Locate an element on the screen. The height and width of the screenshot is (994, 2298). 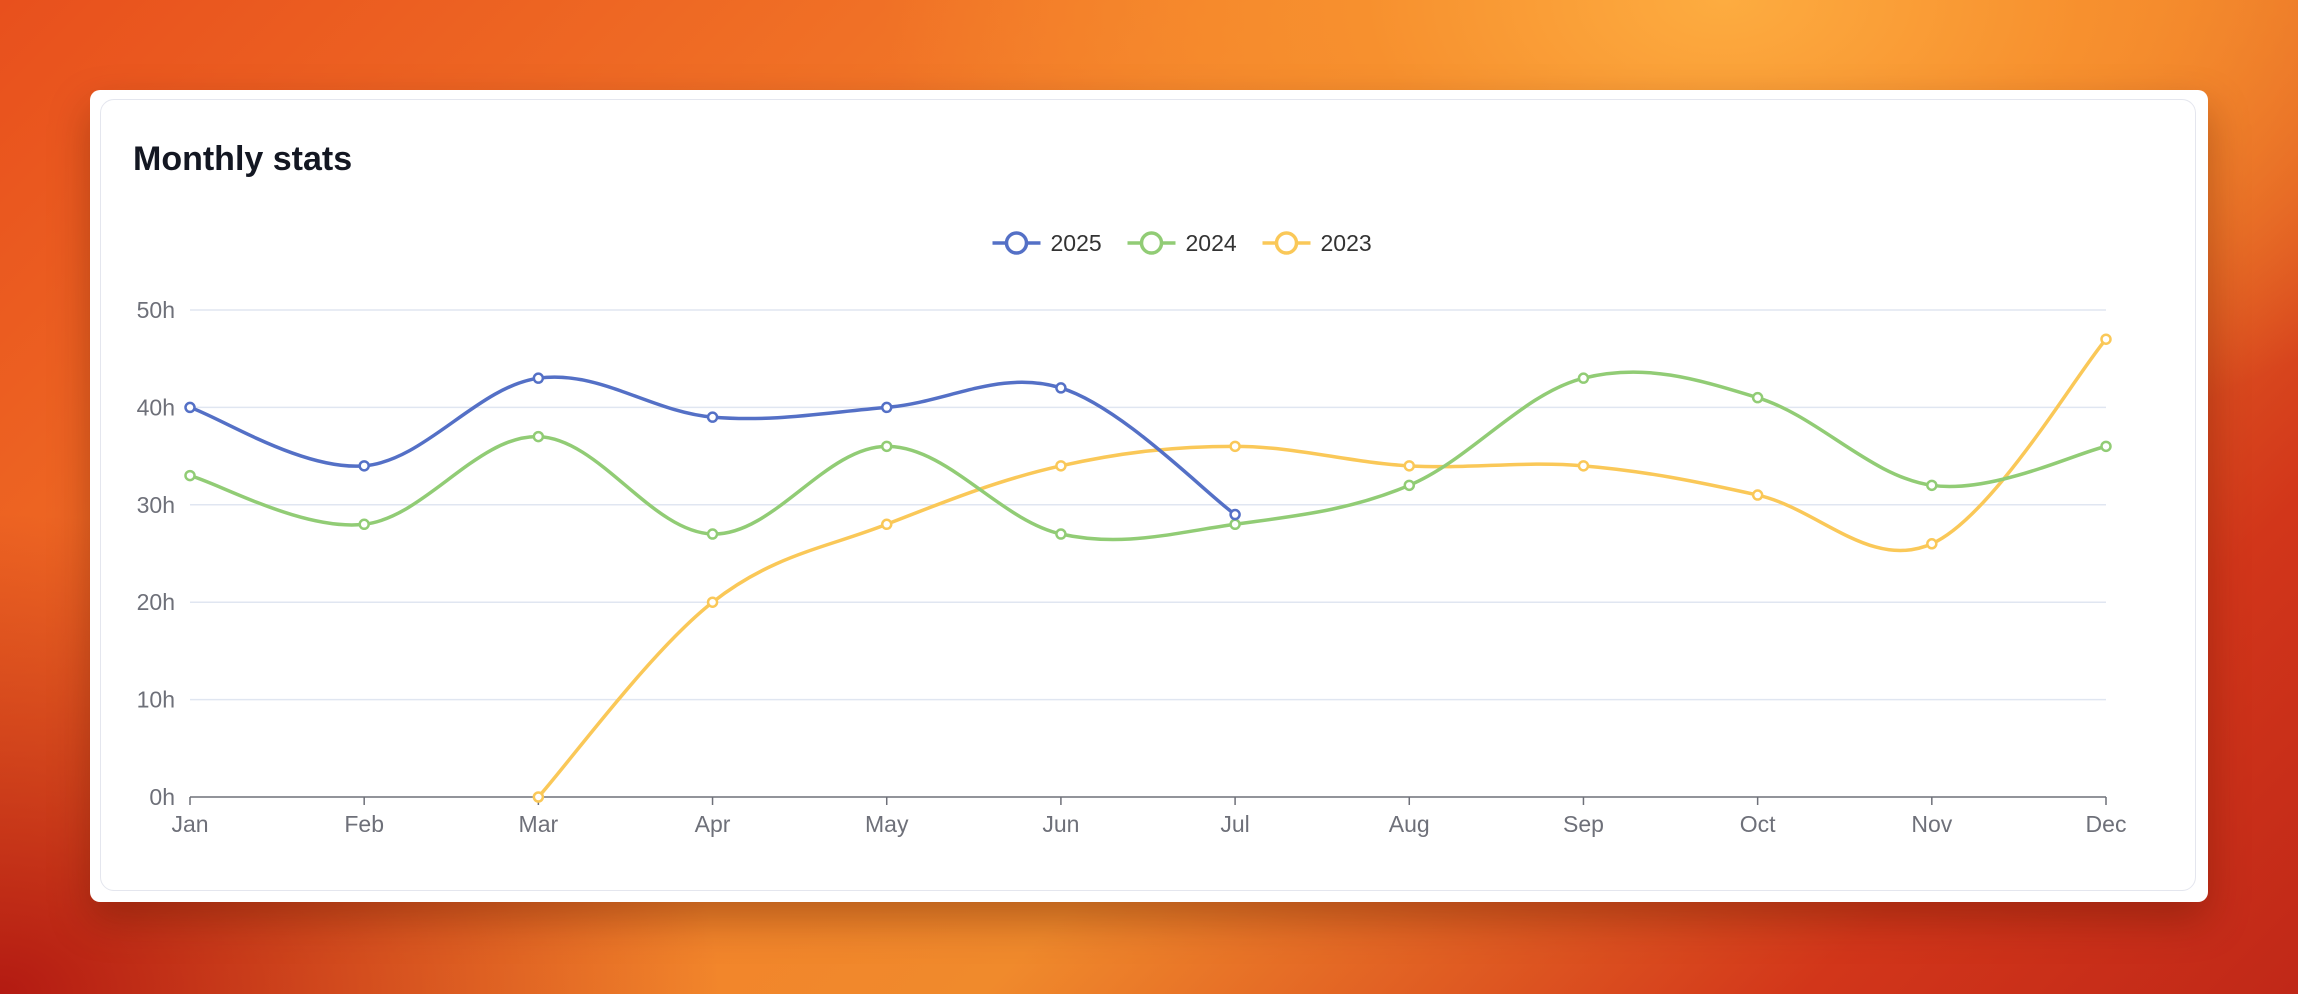
y-tick-label: 0h is located at coordinates (162, 797).